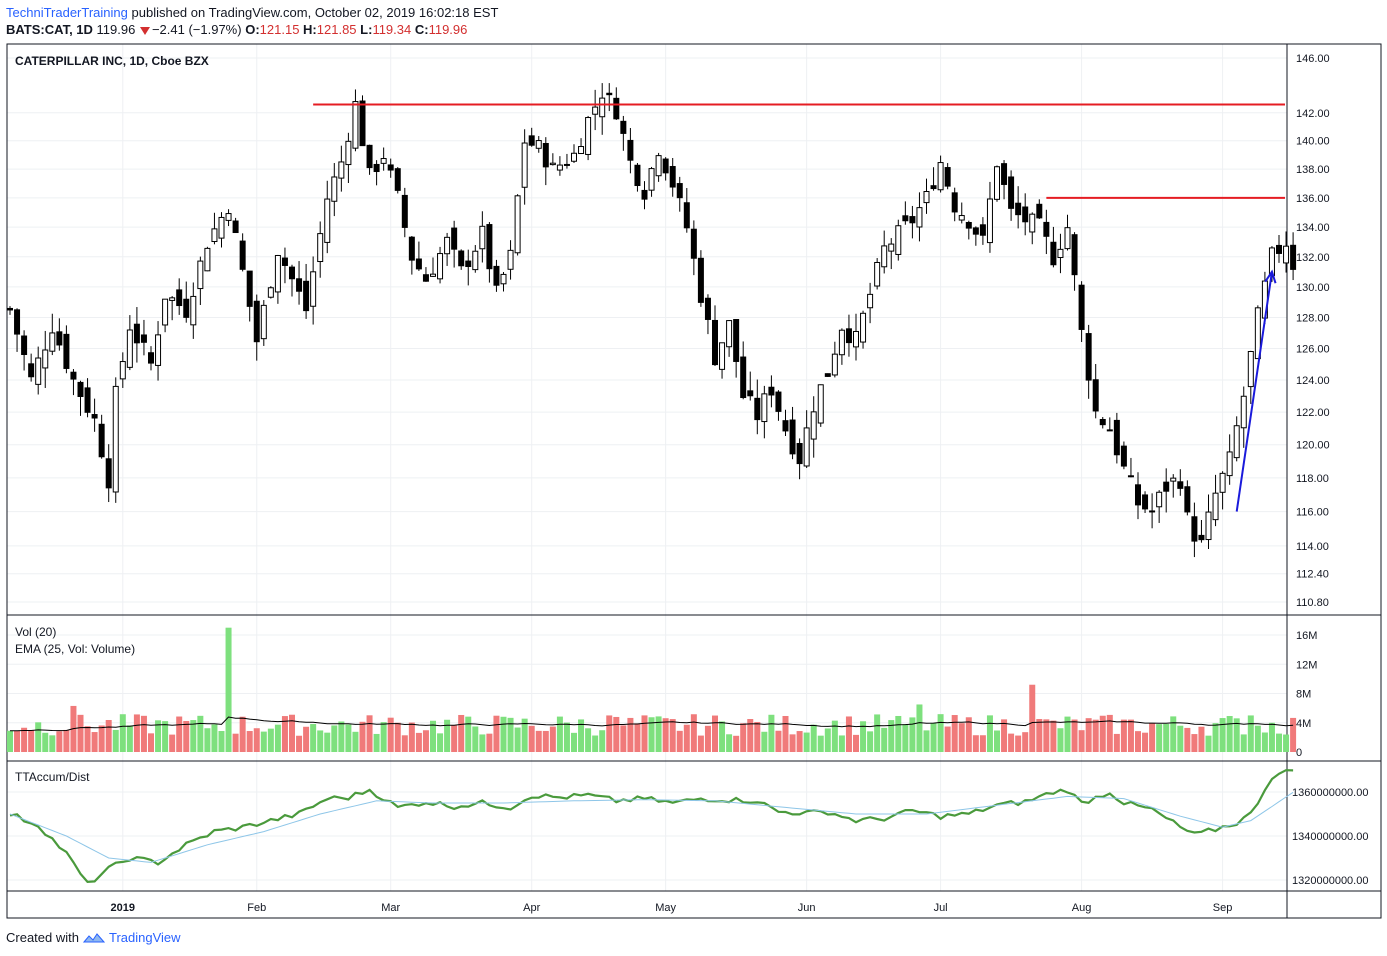  I want to click on price-tick-label: 130.00, so click(1313, 288).